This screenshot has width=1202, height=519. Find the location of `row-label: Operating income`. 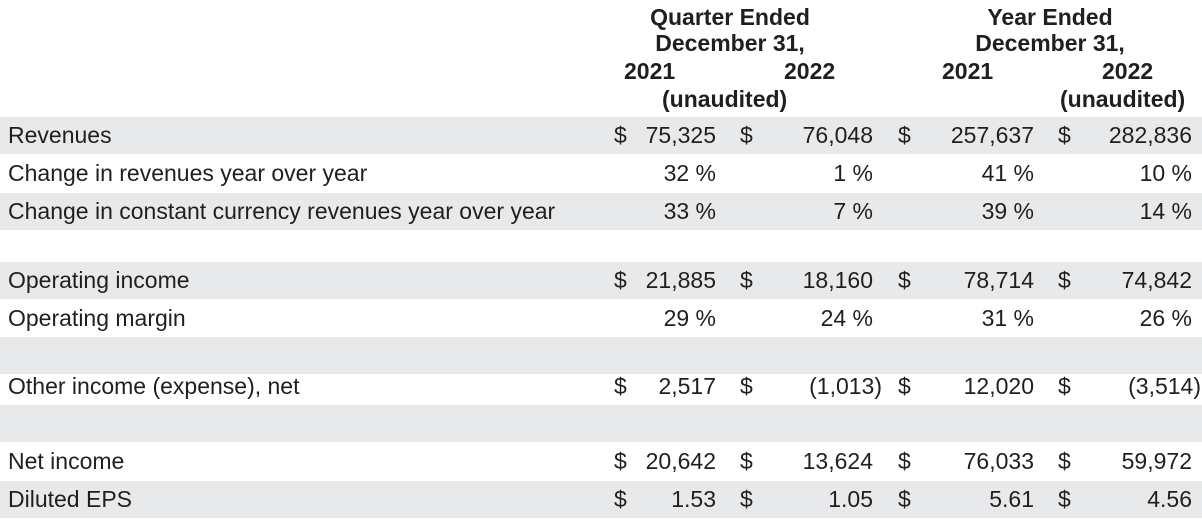

row-label: Operating income is located at coordinates (99, 280).